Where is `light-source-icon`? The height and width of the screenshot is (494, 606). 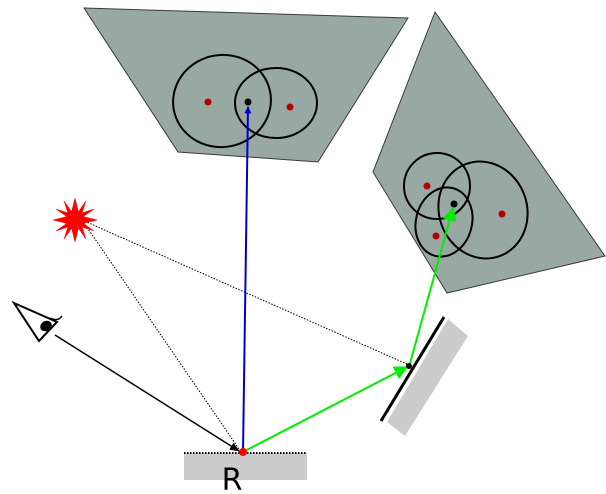
light-source-icon is located at coordinates (75, 220).